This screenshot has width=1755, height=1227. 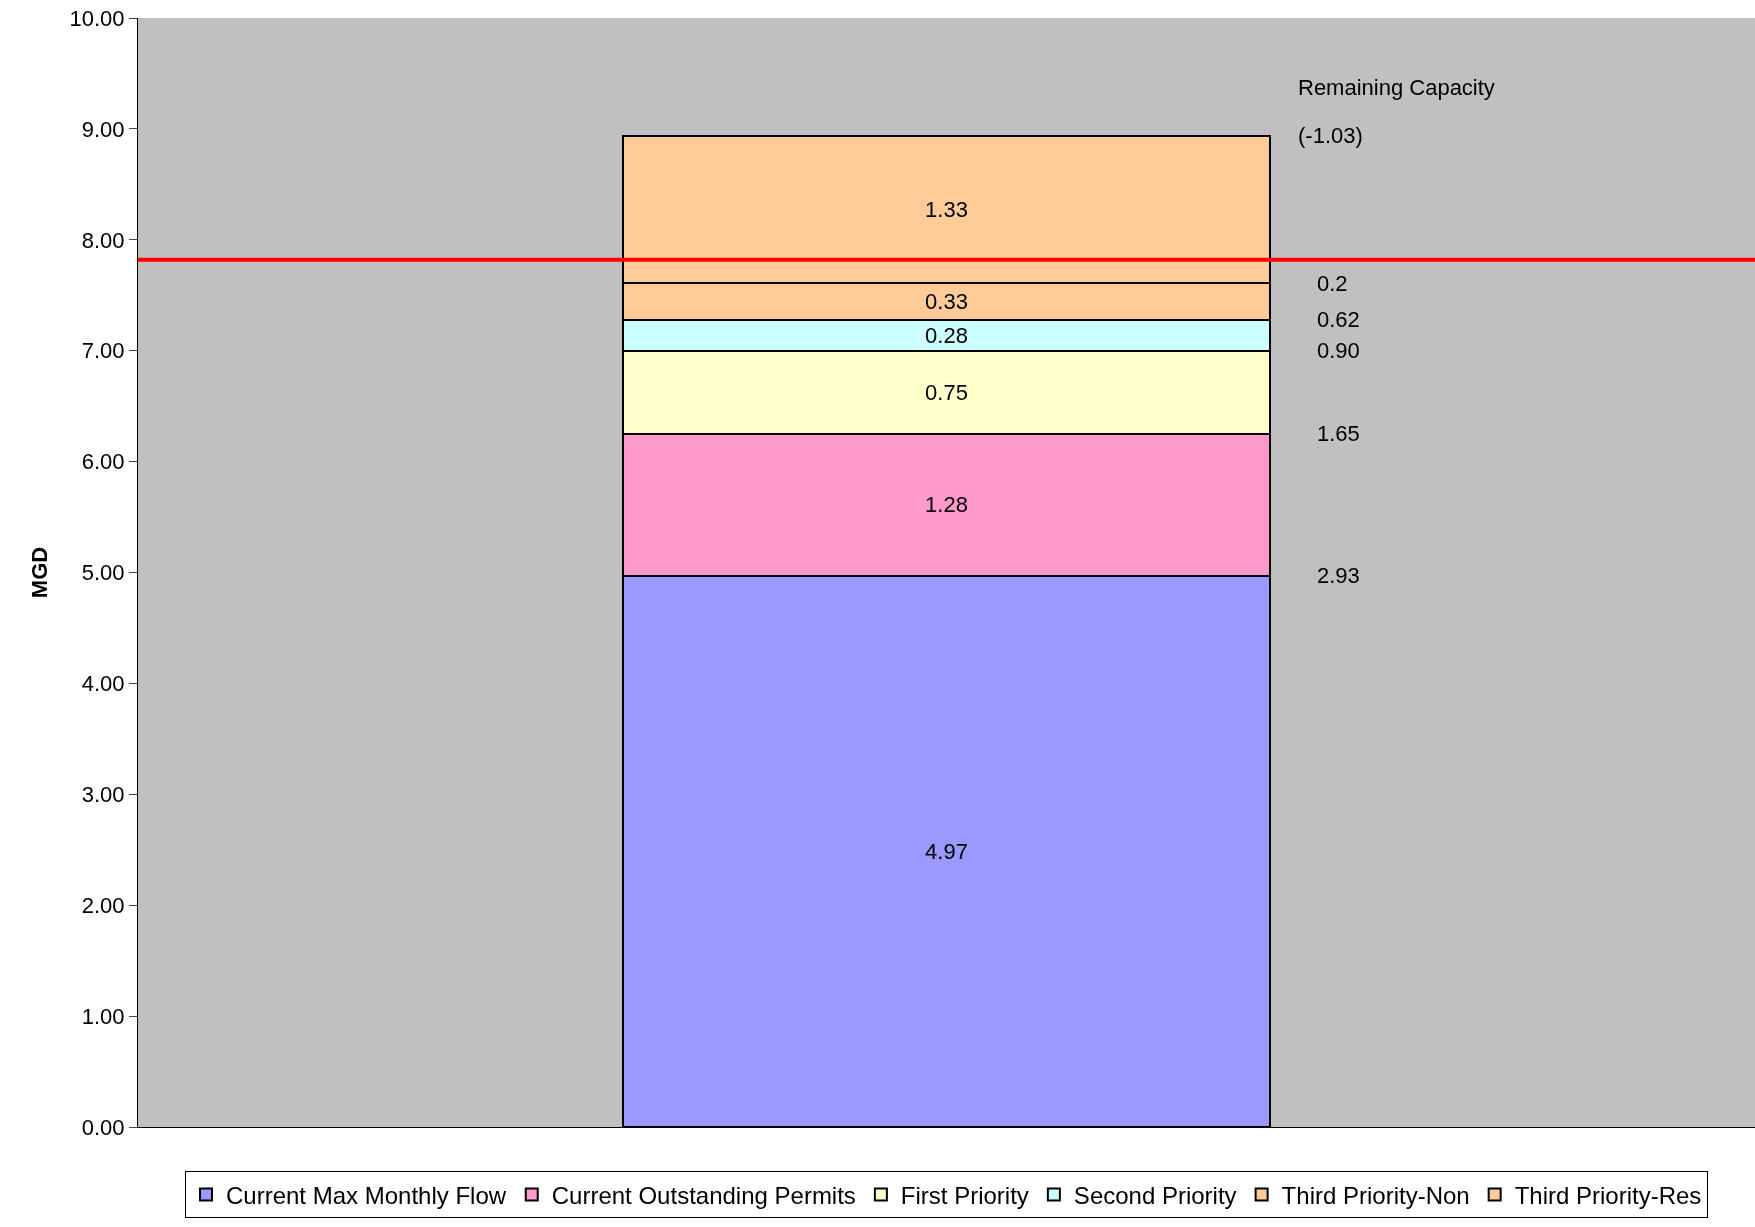 What do you see at coordinates (103, 240) in the screenshot?
I see `y-tick-label: 8.00` at bounding box center [103, 240].